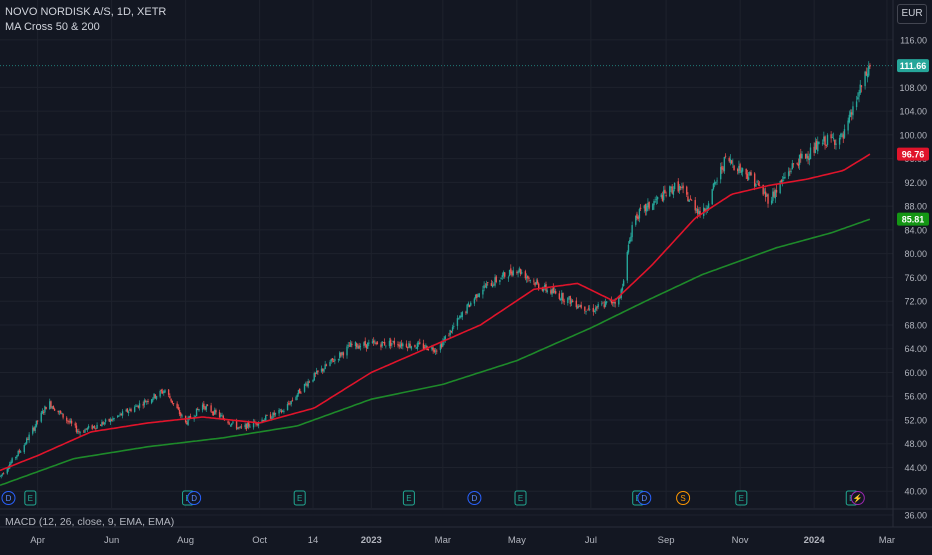 This screenshot has height=555, width=932. I want to click on x-tick-label: Apr, so click(37, 540).